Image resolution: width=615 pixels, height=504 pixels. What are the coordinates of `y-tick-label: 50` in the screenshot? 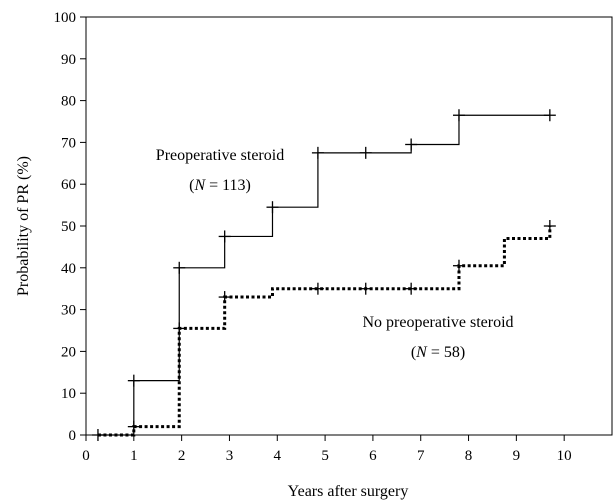 It's located at (68, 227).